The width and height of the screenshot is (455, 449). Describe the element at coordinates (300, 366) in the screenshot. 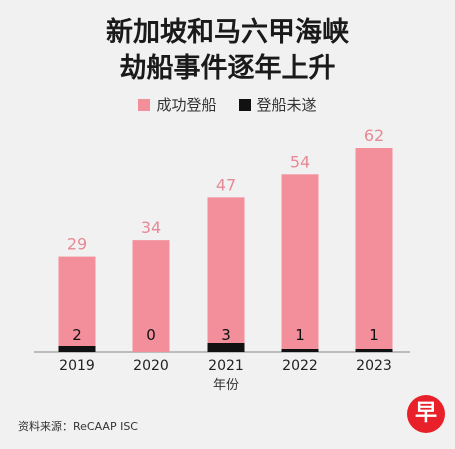

I see `x-tick-label-2022: 2022` at that location.